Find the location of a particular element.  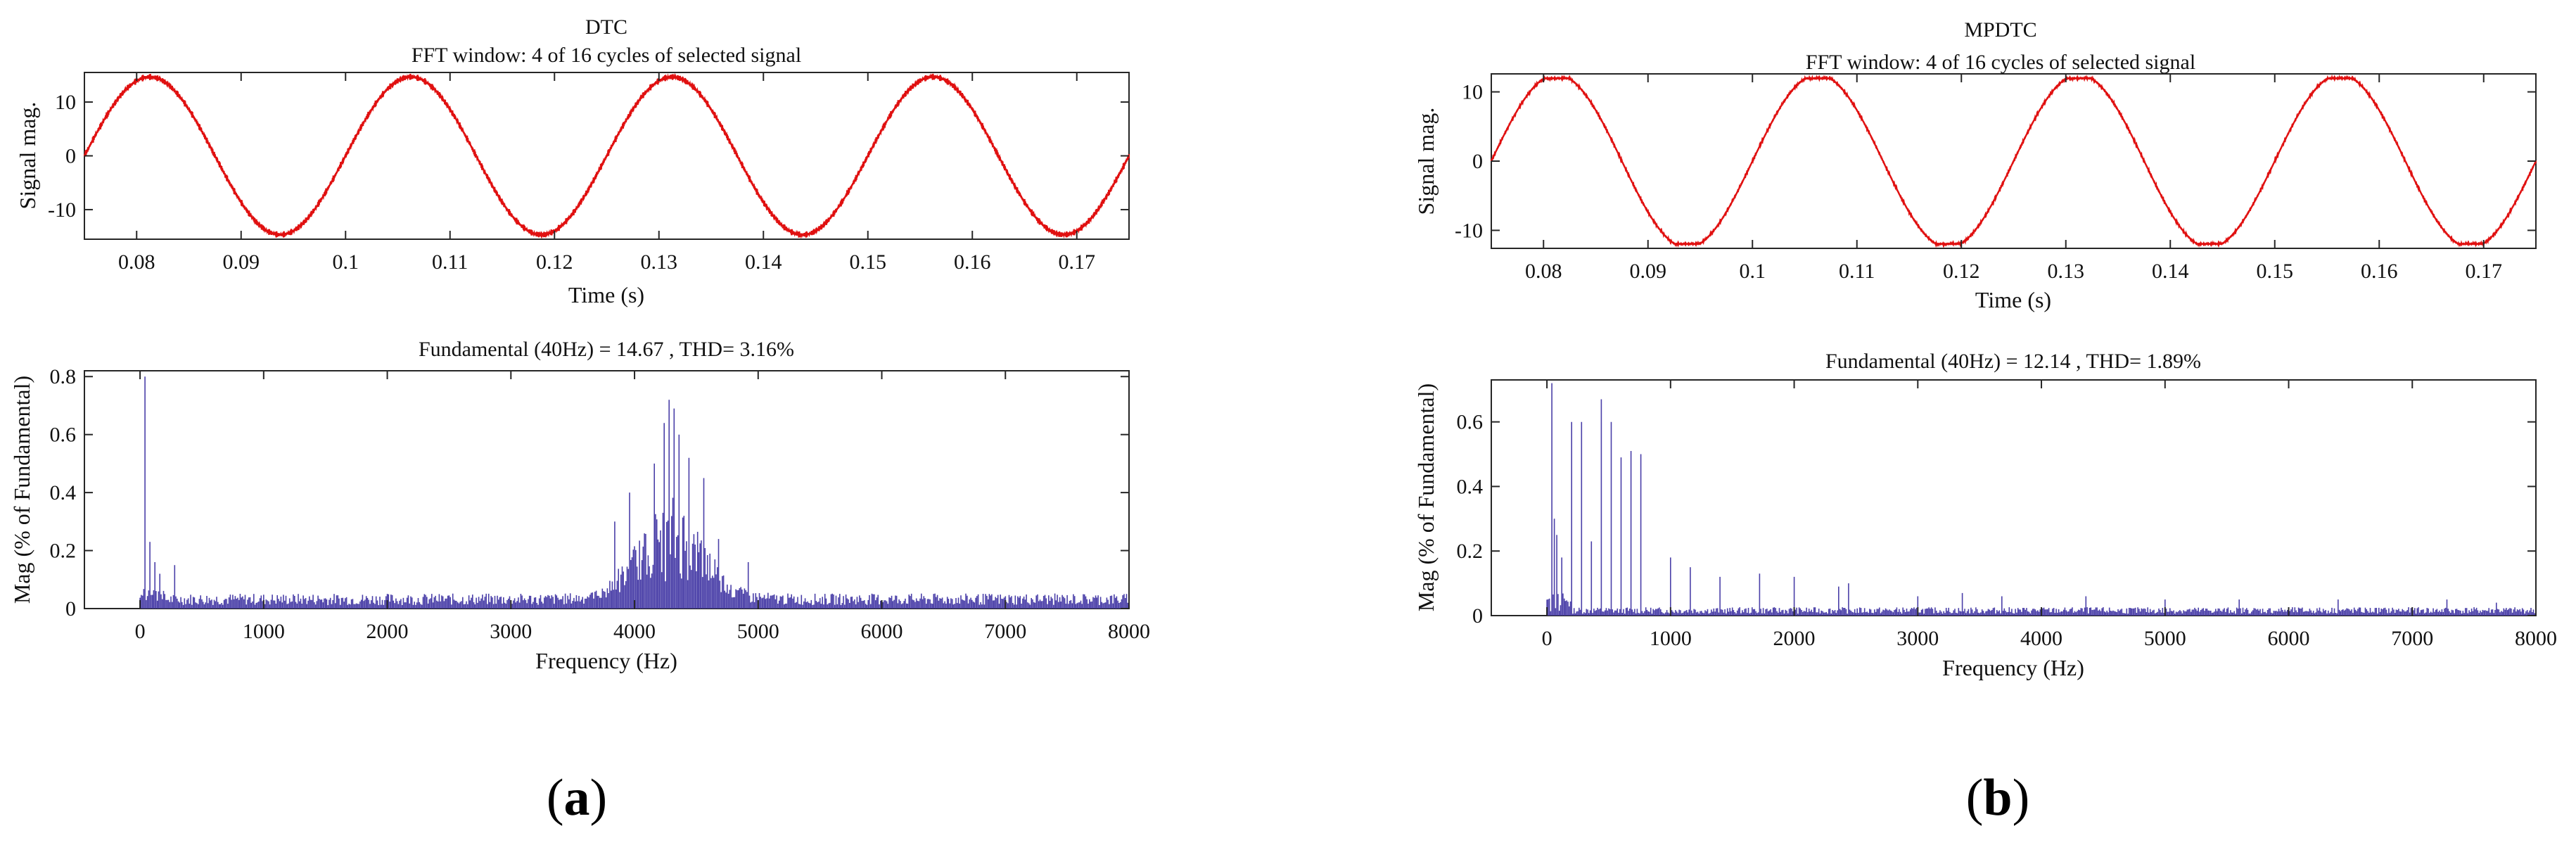

b-caption: (b) is located at coordinates (1997, 798).